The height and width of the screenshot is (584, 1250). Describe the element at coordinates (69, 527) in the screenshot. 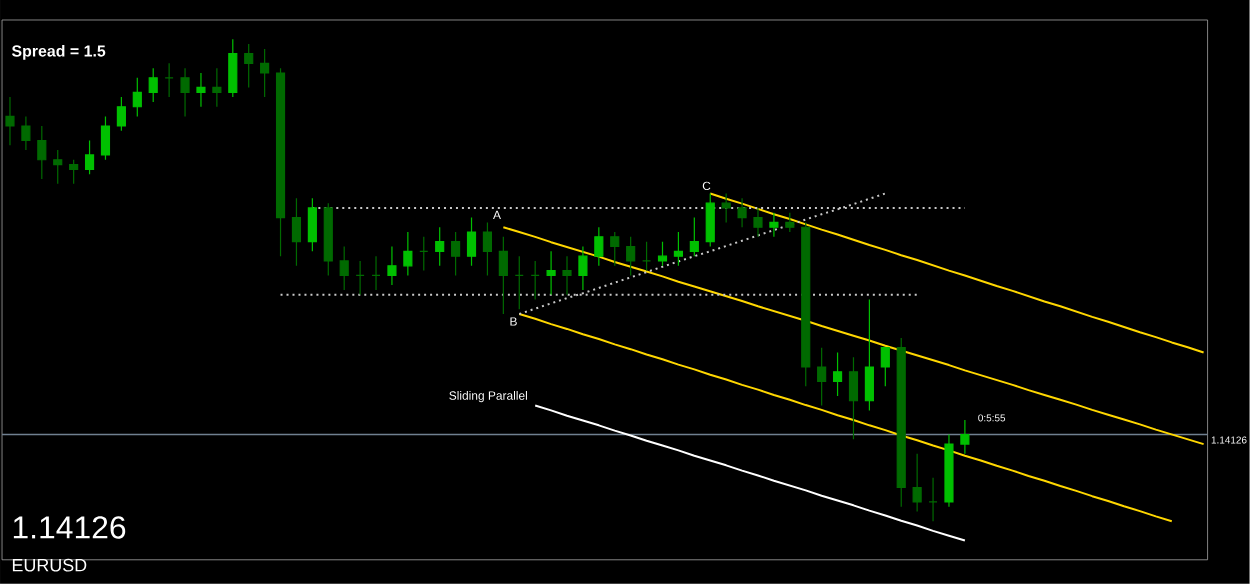

I see `annotation: 1.14126` at that location.